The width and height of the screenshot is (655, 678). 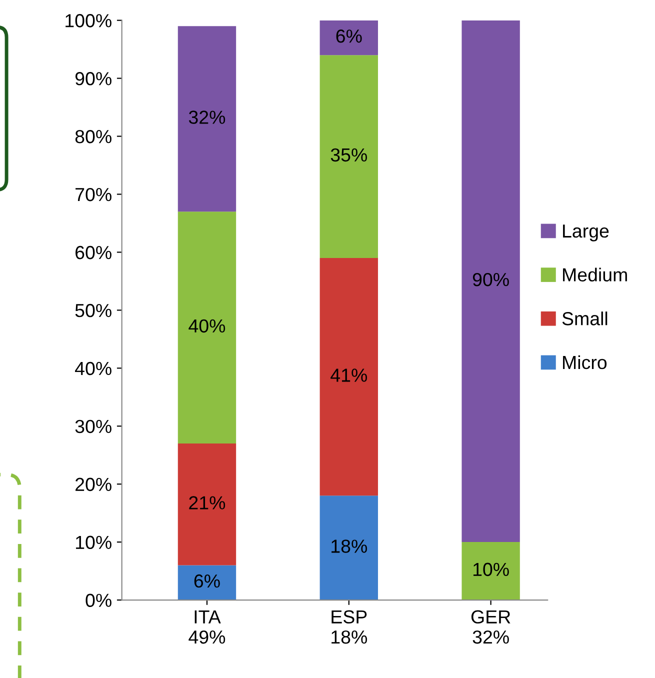 What do you see at coordinates (93, 137) in the screenshot?
I see `y-tick-label: 80%` at bounding box center [93, 137].